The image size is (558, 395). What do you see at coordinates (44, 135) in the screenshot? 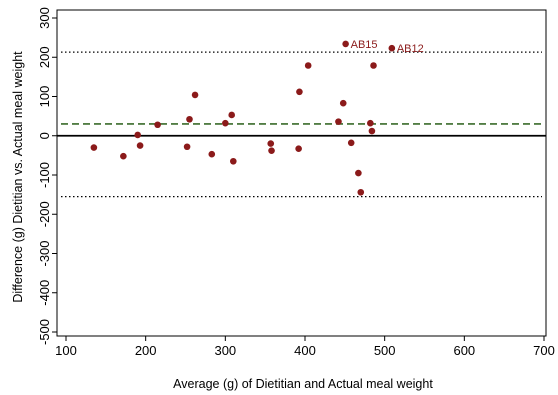
I see `y-tick-label: 0` at bounding box center [44, 135].